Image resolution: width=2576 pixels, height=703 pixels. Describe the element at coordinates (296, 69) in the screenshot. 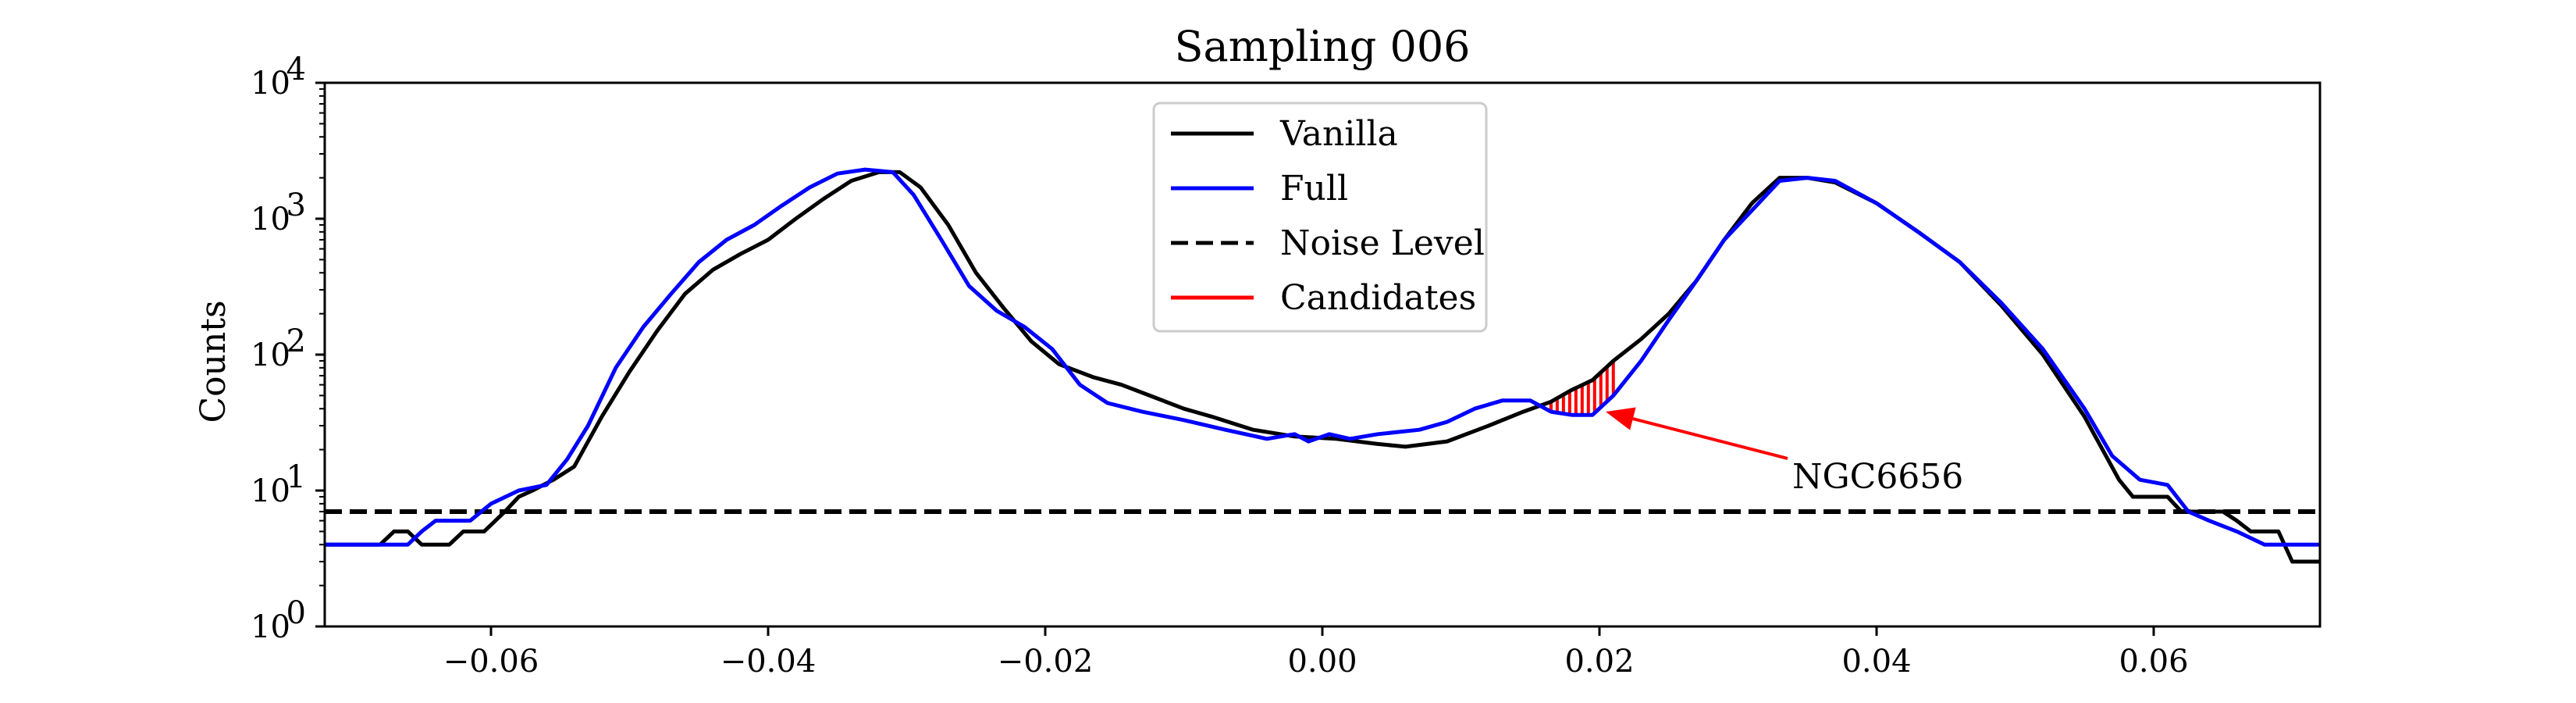

I see `y-tick-exponent: 4` at that location.